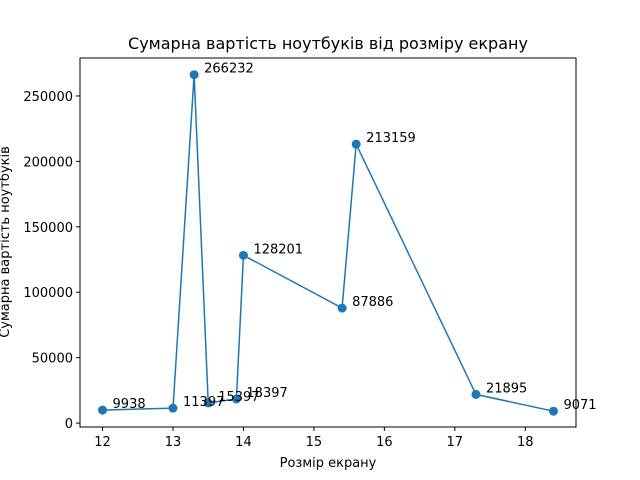 Image resolution: width=640 pixels, height=480 pixels. Describe the element at coordinates (102, 442) in the screenshot. I see `x-tick-label: 12` at that location.